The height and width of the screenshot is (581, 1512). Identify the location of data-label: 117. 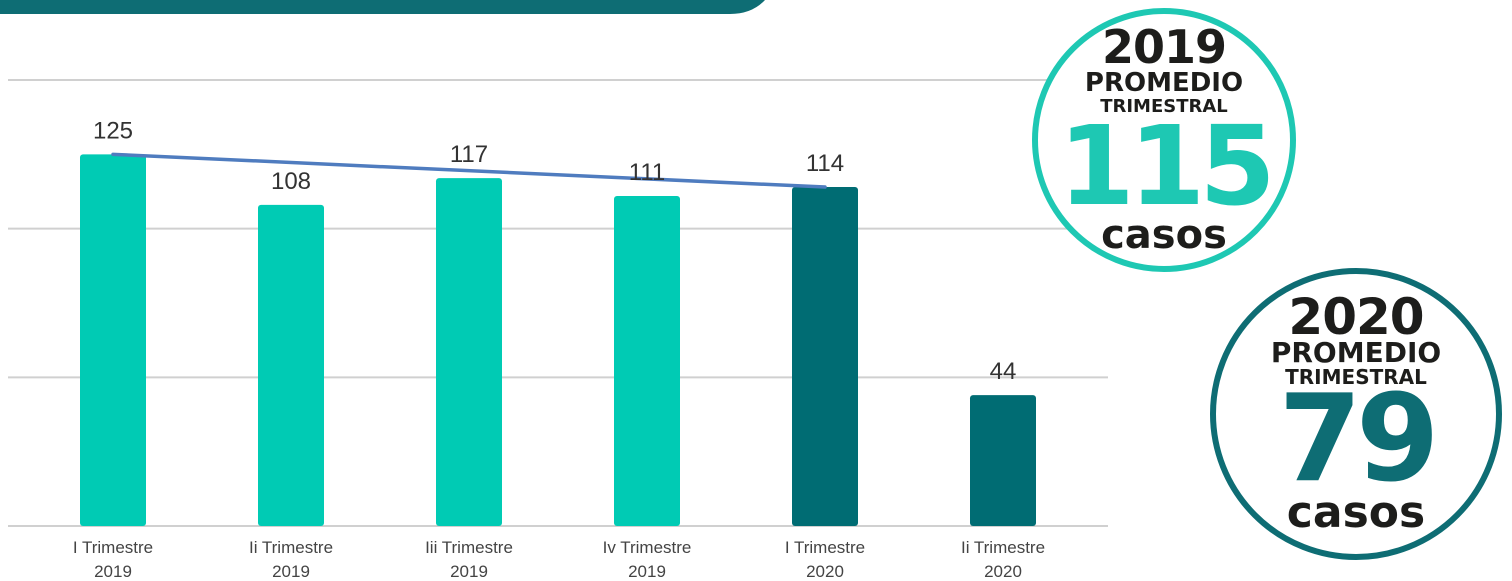
(469, 154).